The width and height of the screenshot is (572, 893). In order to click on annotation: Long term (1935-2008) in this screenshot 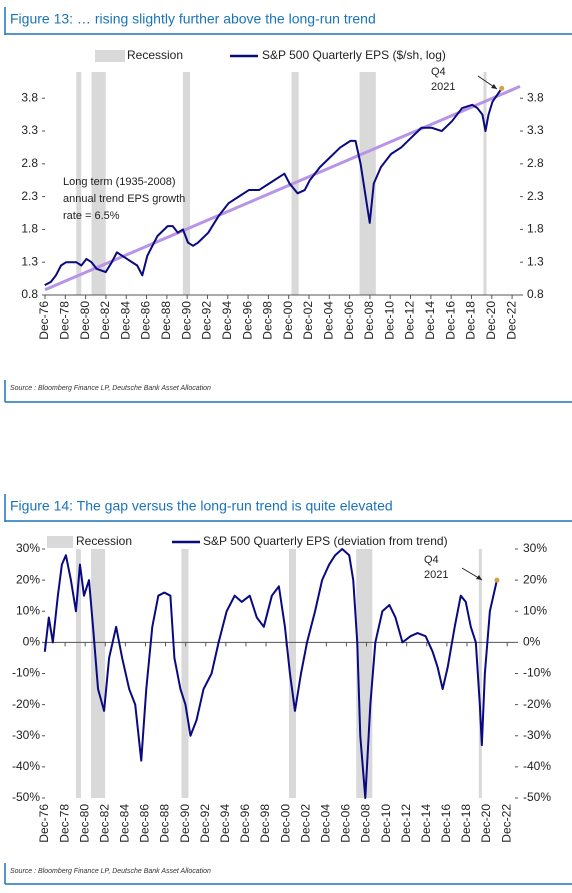, I will do `click(119, 182)`.